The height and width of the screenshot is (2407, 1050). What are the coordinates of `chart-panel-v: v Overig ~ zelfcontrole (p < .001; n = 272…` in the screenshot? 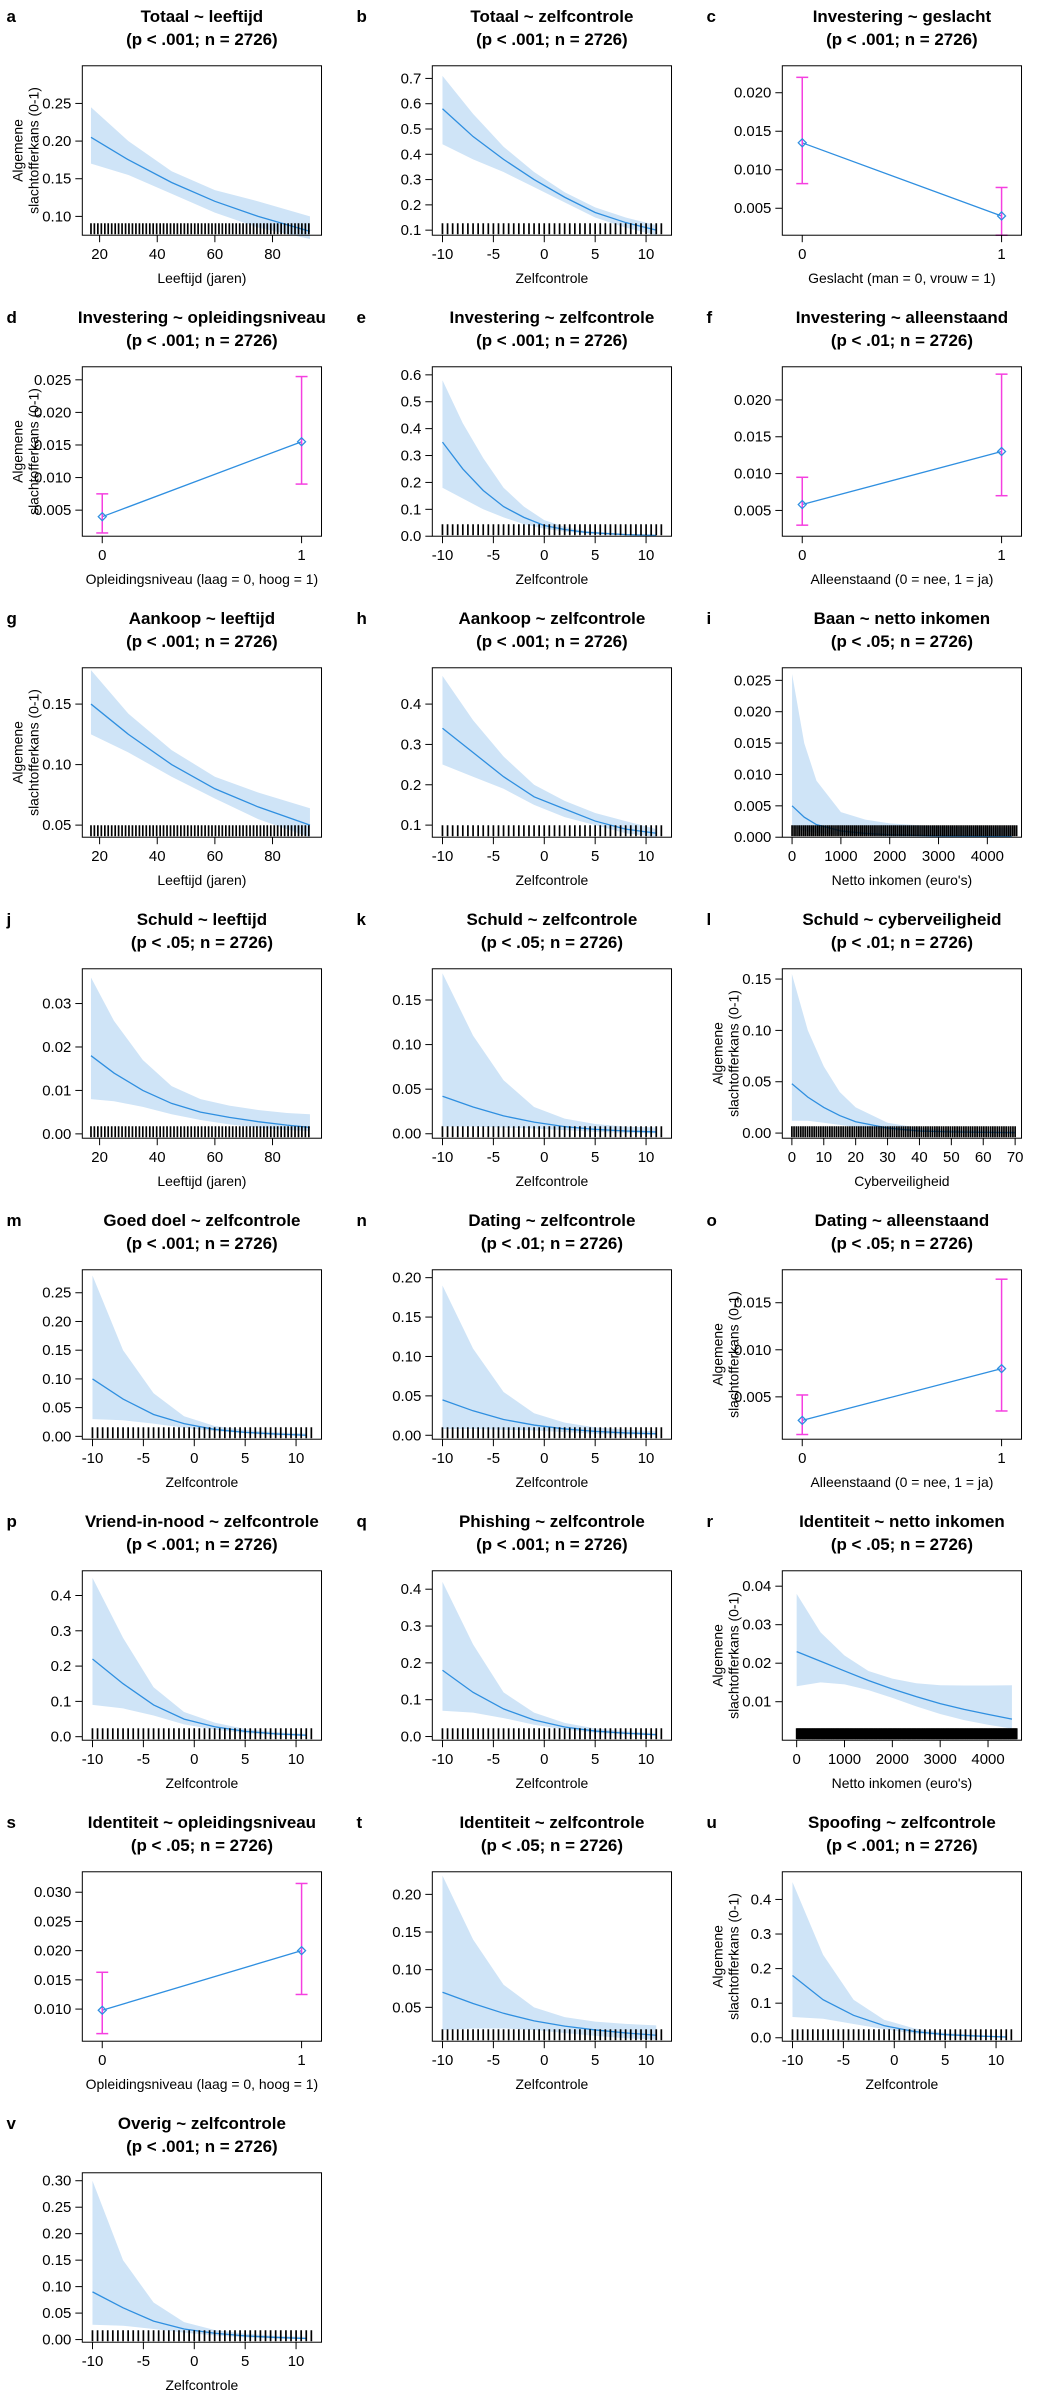 It's located at (175, 2257).